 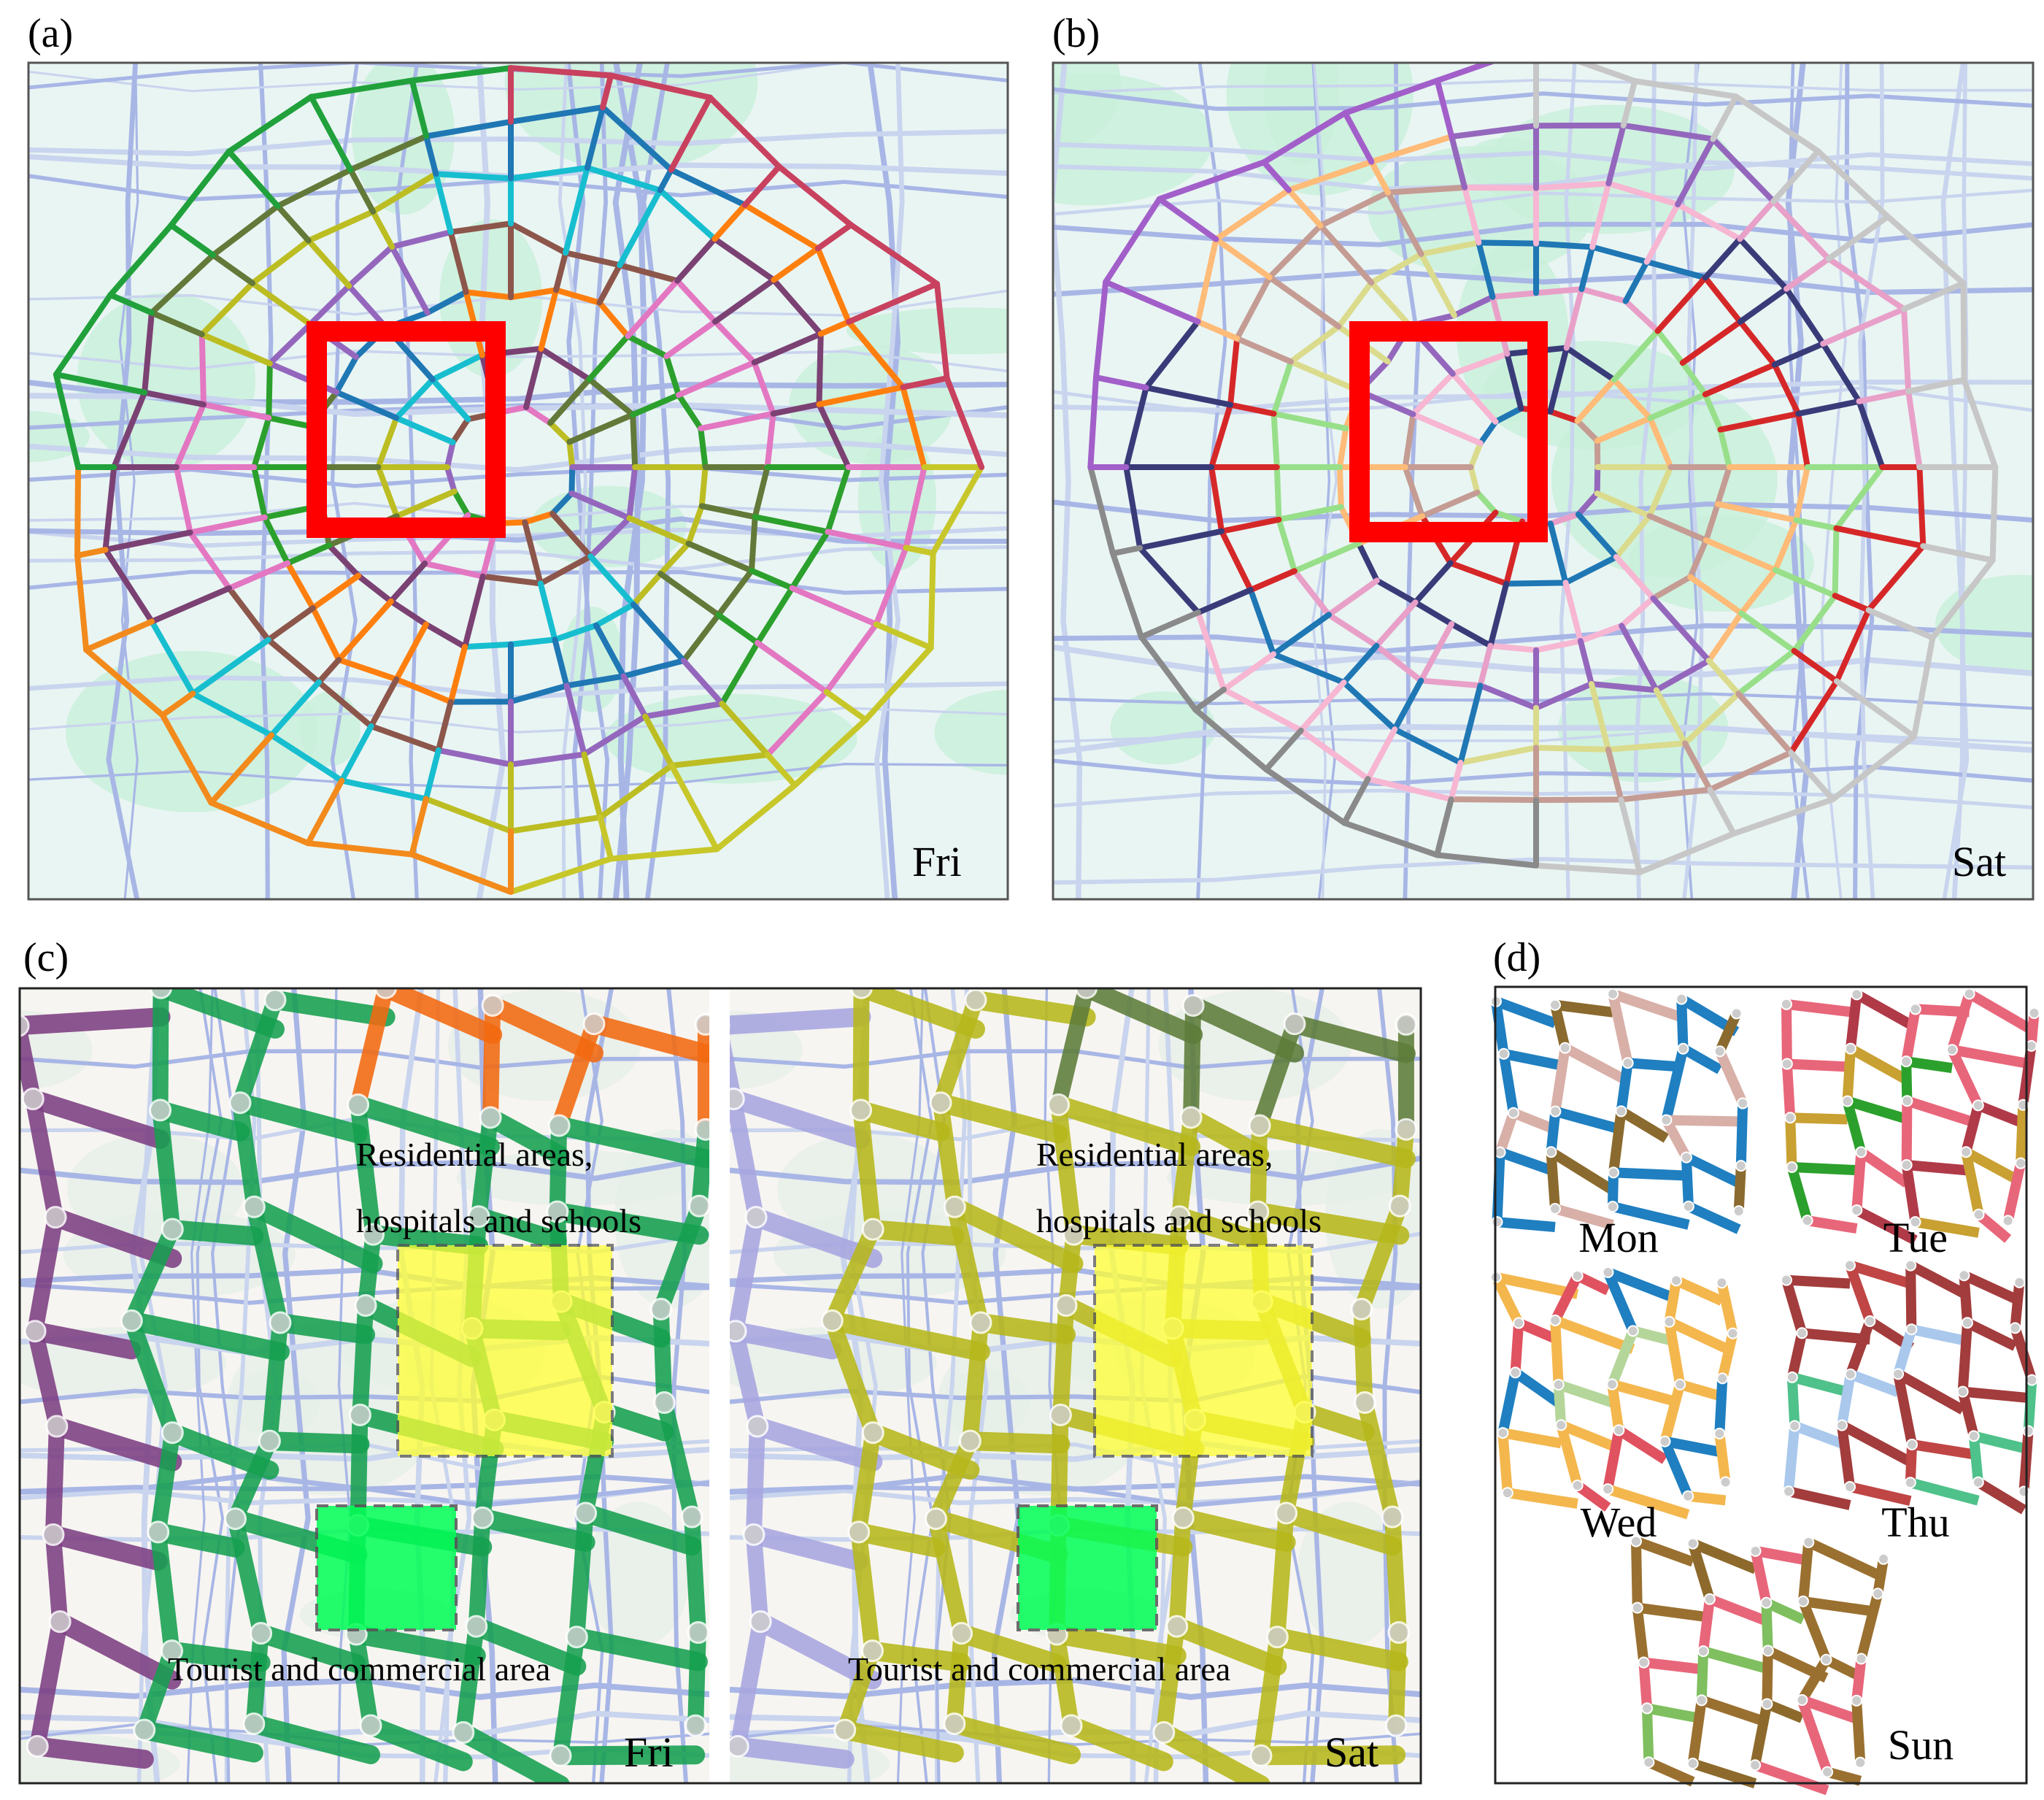 I want to click on day-label: Sun, so click(x=1921, y=1745).